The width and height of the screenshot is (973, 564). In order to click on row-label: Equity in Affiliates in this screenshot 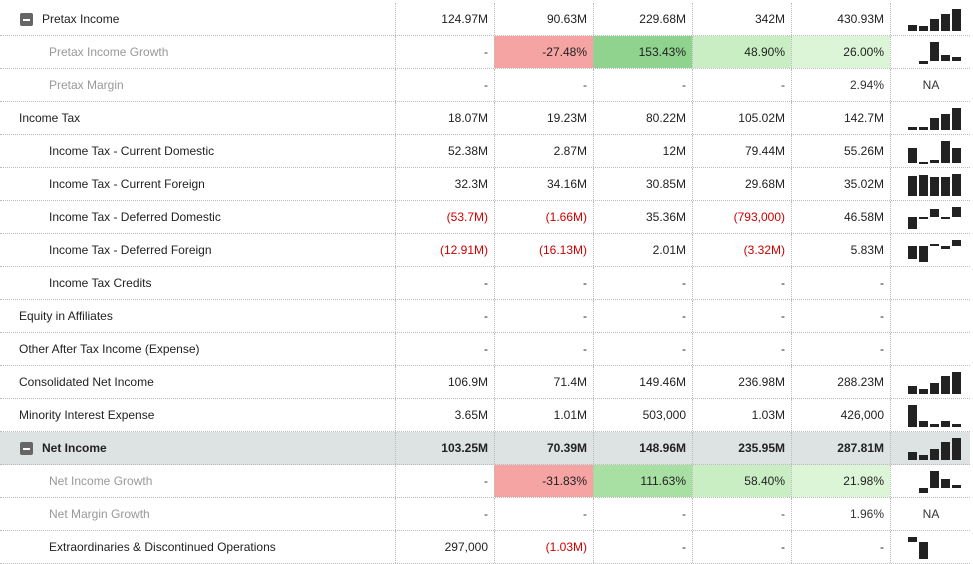, I will do `click(66, 316)`.